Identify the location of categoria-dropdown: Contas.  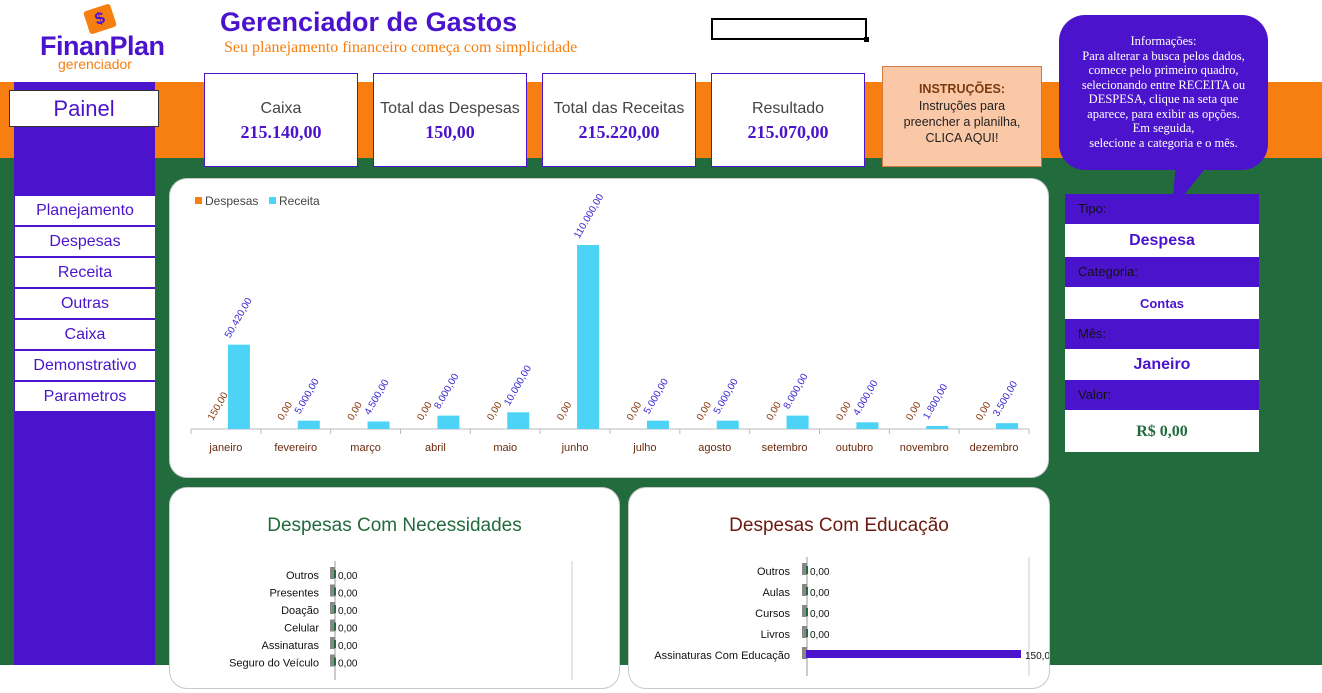
(1162, 304).